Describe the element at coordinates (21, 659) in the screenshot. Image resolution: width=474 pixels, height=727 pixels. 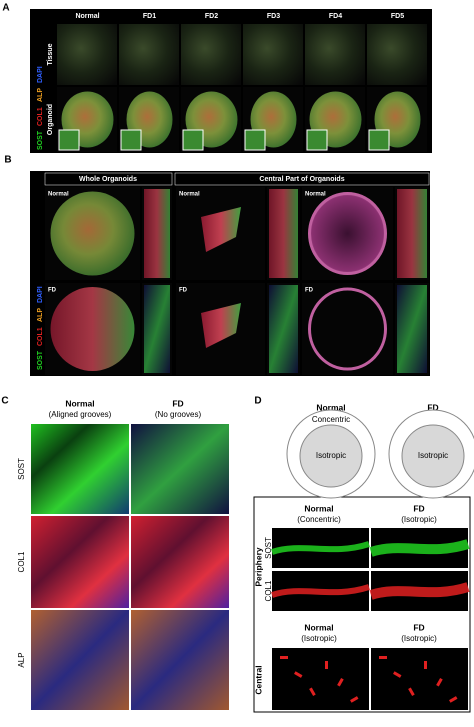
I see `row-label: ALP` at that location.